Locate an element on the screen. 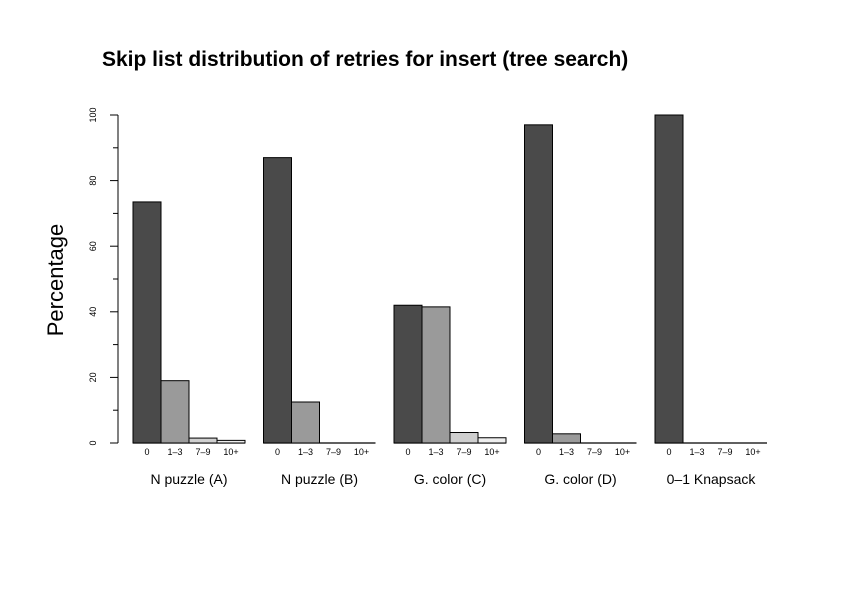 This screenshot has width=841, height=595. y-tick-label: 20 is located at coordinates (93, 377).